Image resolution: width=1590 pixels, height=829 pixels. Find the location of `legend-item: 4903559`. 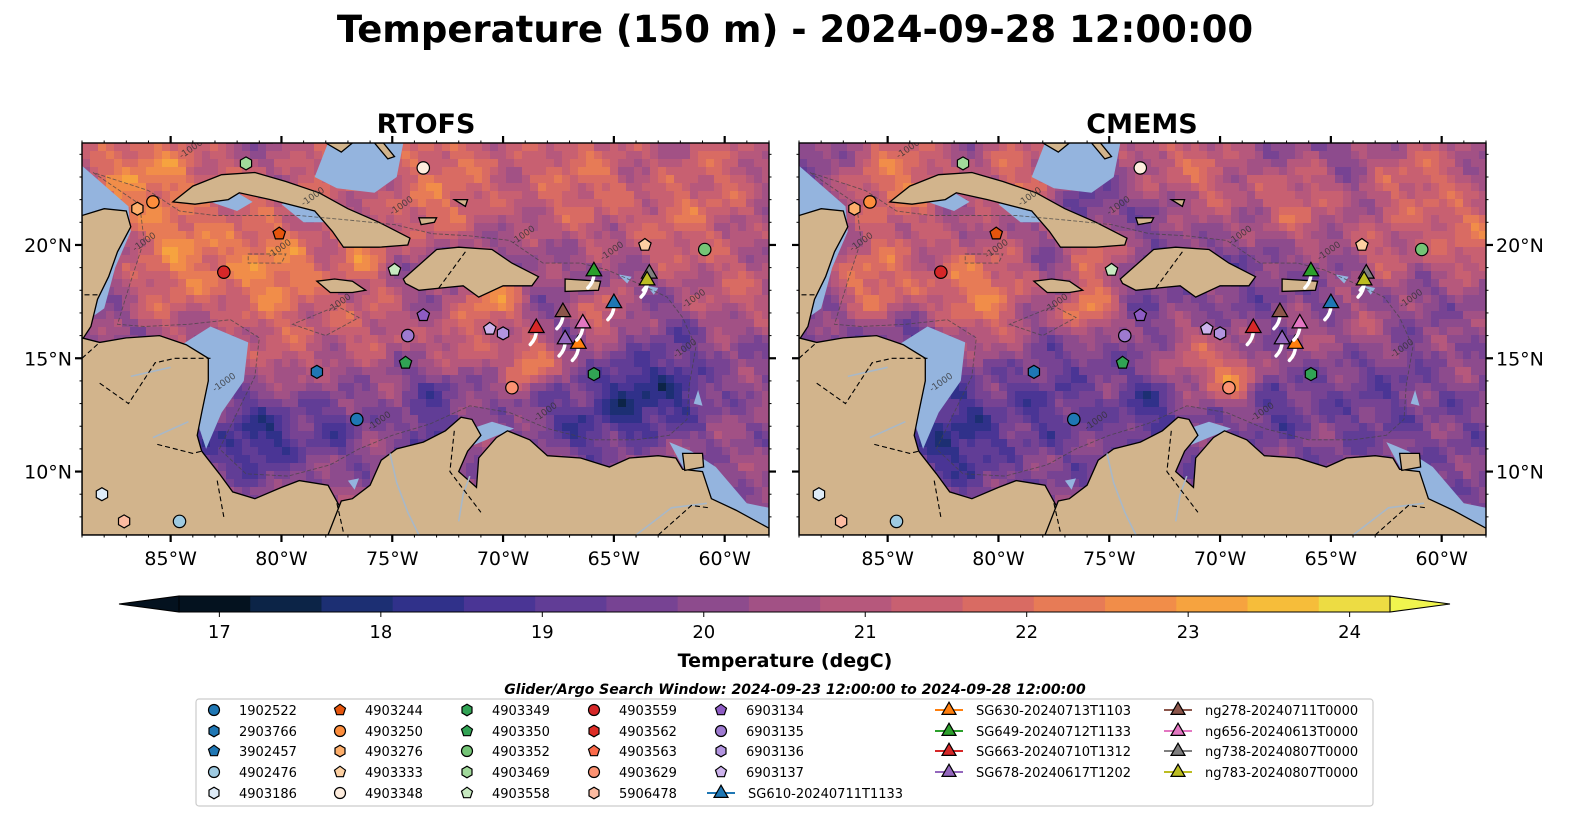

legend-item: 4903559 is located at coordinates (632, 711).